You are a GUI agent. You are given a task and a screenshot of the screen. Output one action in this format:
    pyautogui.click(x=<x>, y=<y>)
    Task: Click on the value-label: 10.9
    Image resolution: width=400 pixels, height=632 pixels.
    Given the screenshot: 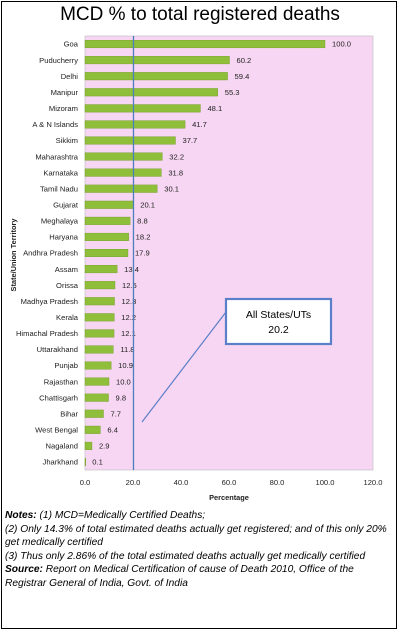 What is the action you would take?
    pyautogui.click(x=125, y=365)
    